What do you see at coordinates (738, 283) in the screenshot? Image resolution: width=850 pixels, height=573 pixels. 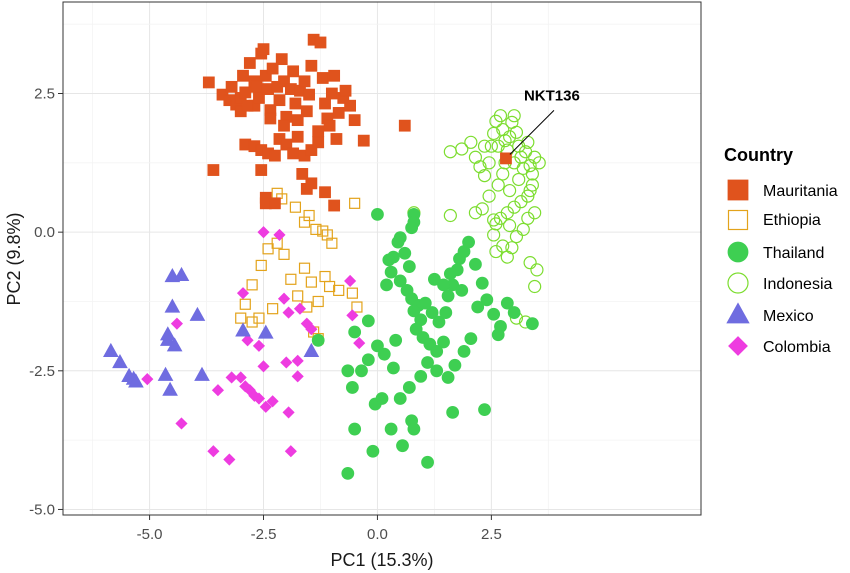 I see `legend-key-indonesia` at bounding box center [738, 283].